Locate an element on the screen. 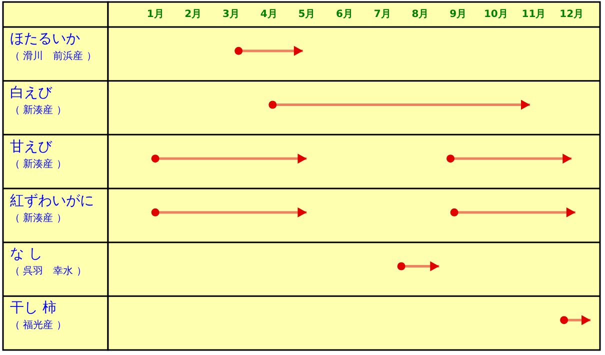 This screenshot has height=355, width=605. y-tick-label: 甘えび（ 新湊産 ） is located at coordinates (39, 155).